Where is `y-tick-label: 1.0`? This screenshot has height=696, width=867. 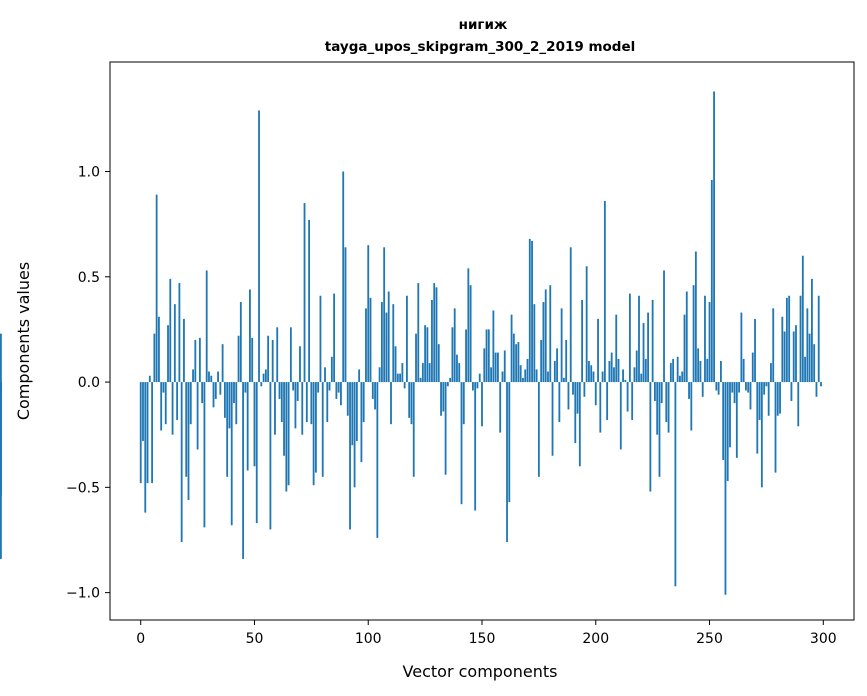
y-tick-label: 1.0 is located at coordinates (89, 172).